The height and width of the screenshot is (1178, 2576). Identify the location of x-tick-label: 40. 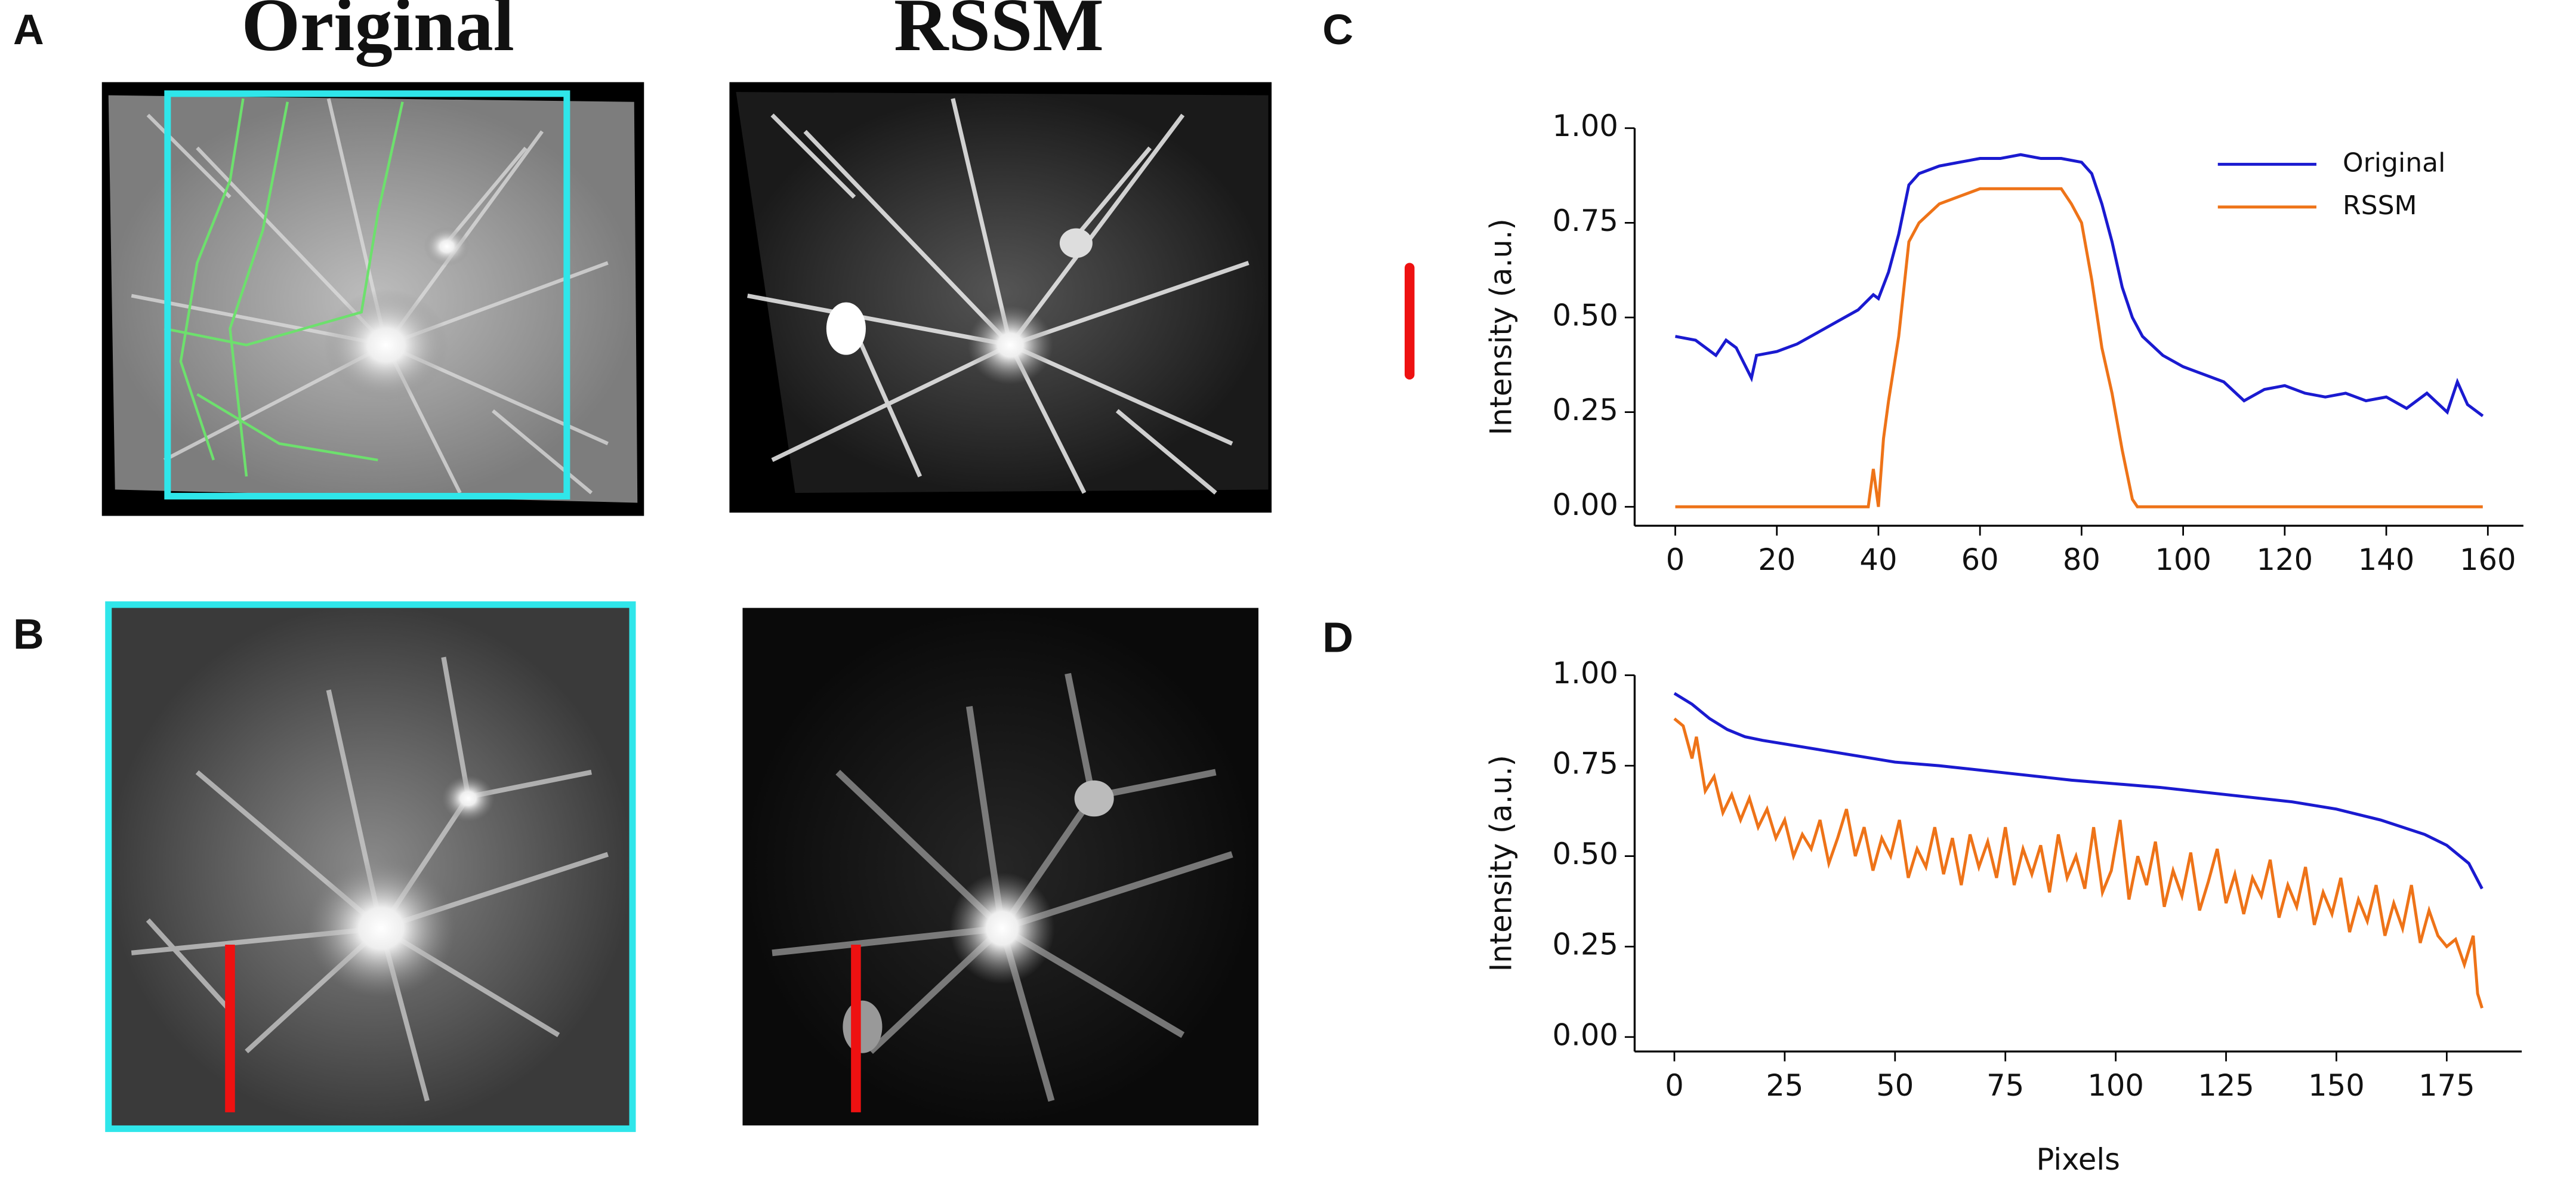
(1878, 559).